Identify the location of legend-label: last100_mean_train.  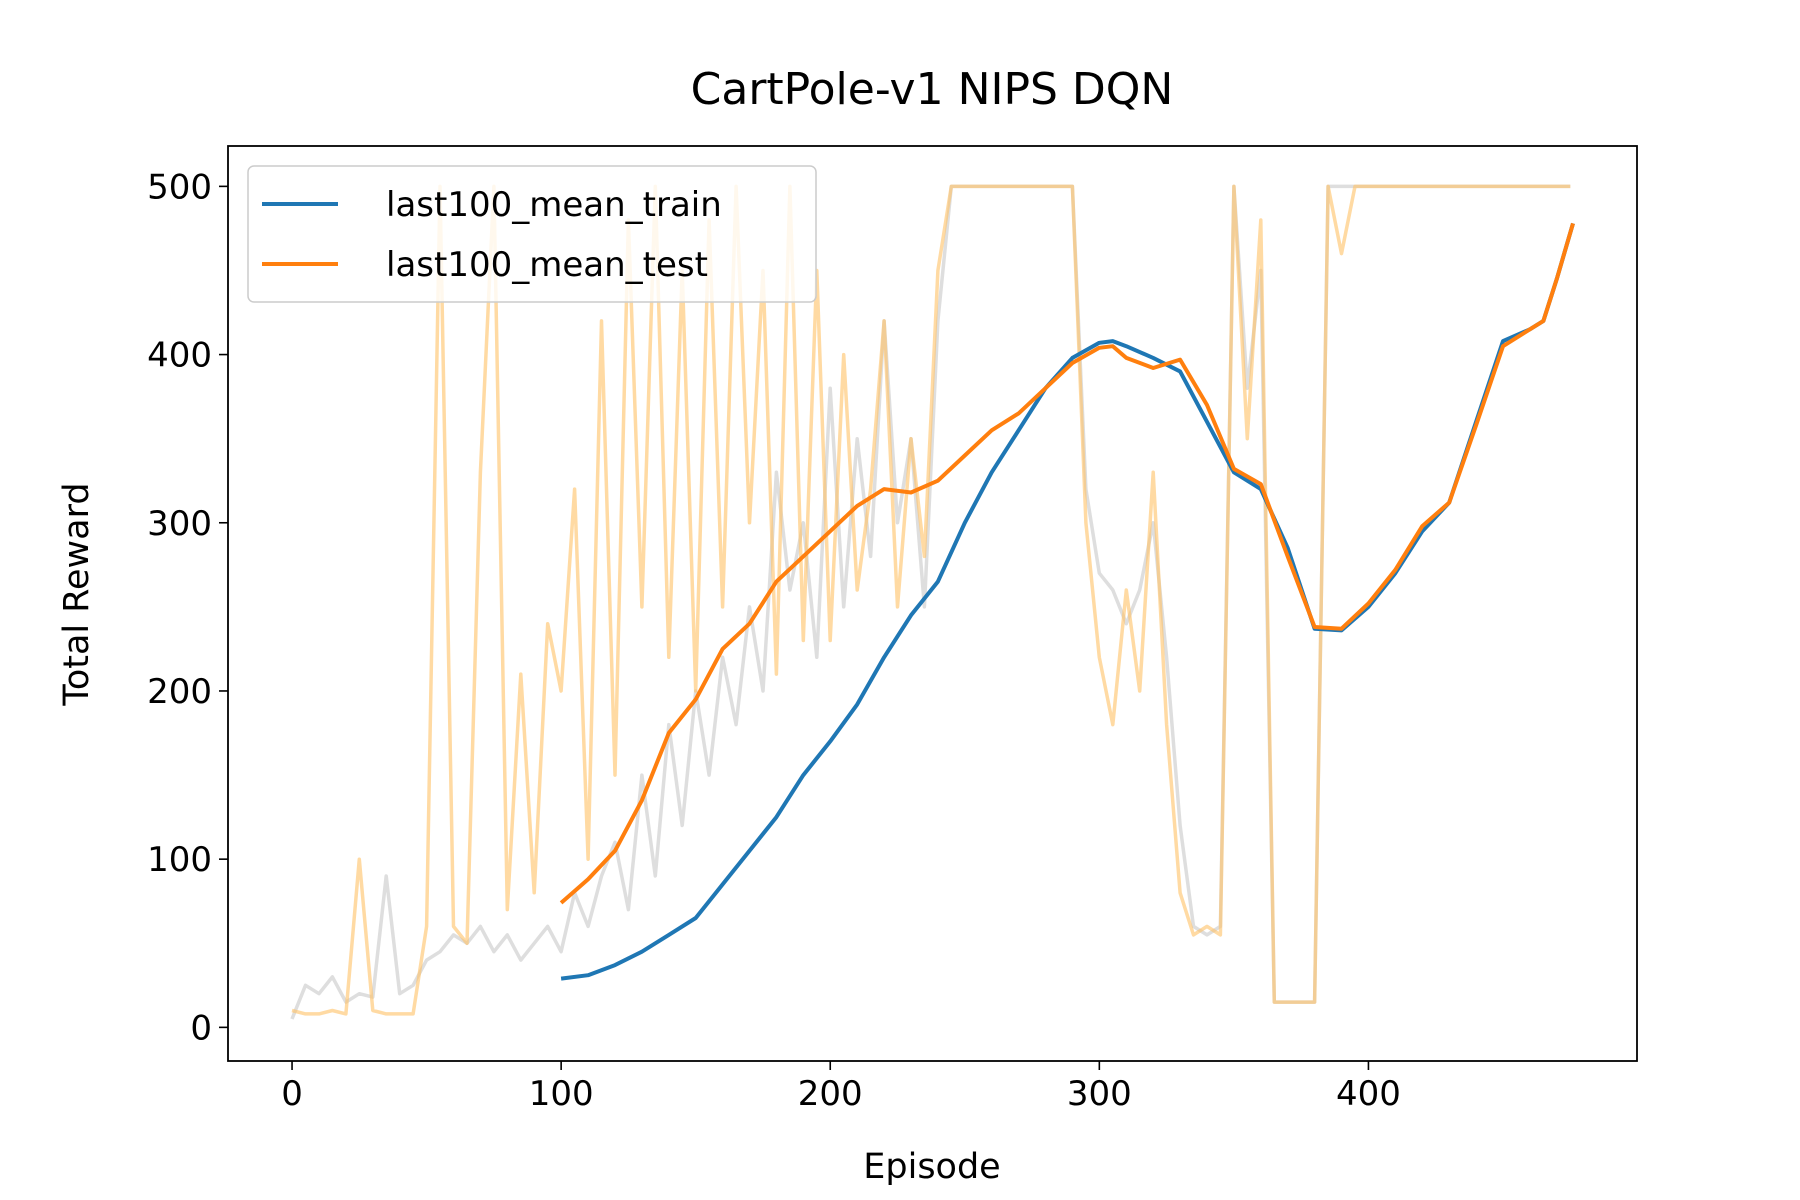
(554, 205).